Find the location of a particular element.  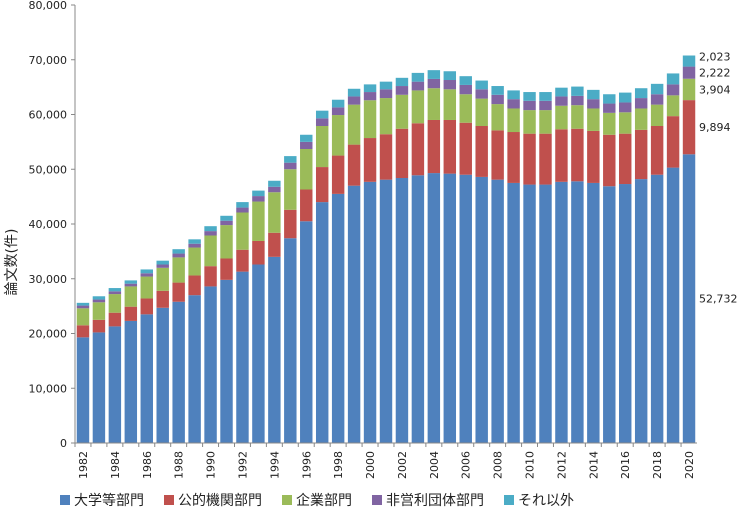

bar-public-2017 is located at coordinates (641, 154).